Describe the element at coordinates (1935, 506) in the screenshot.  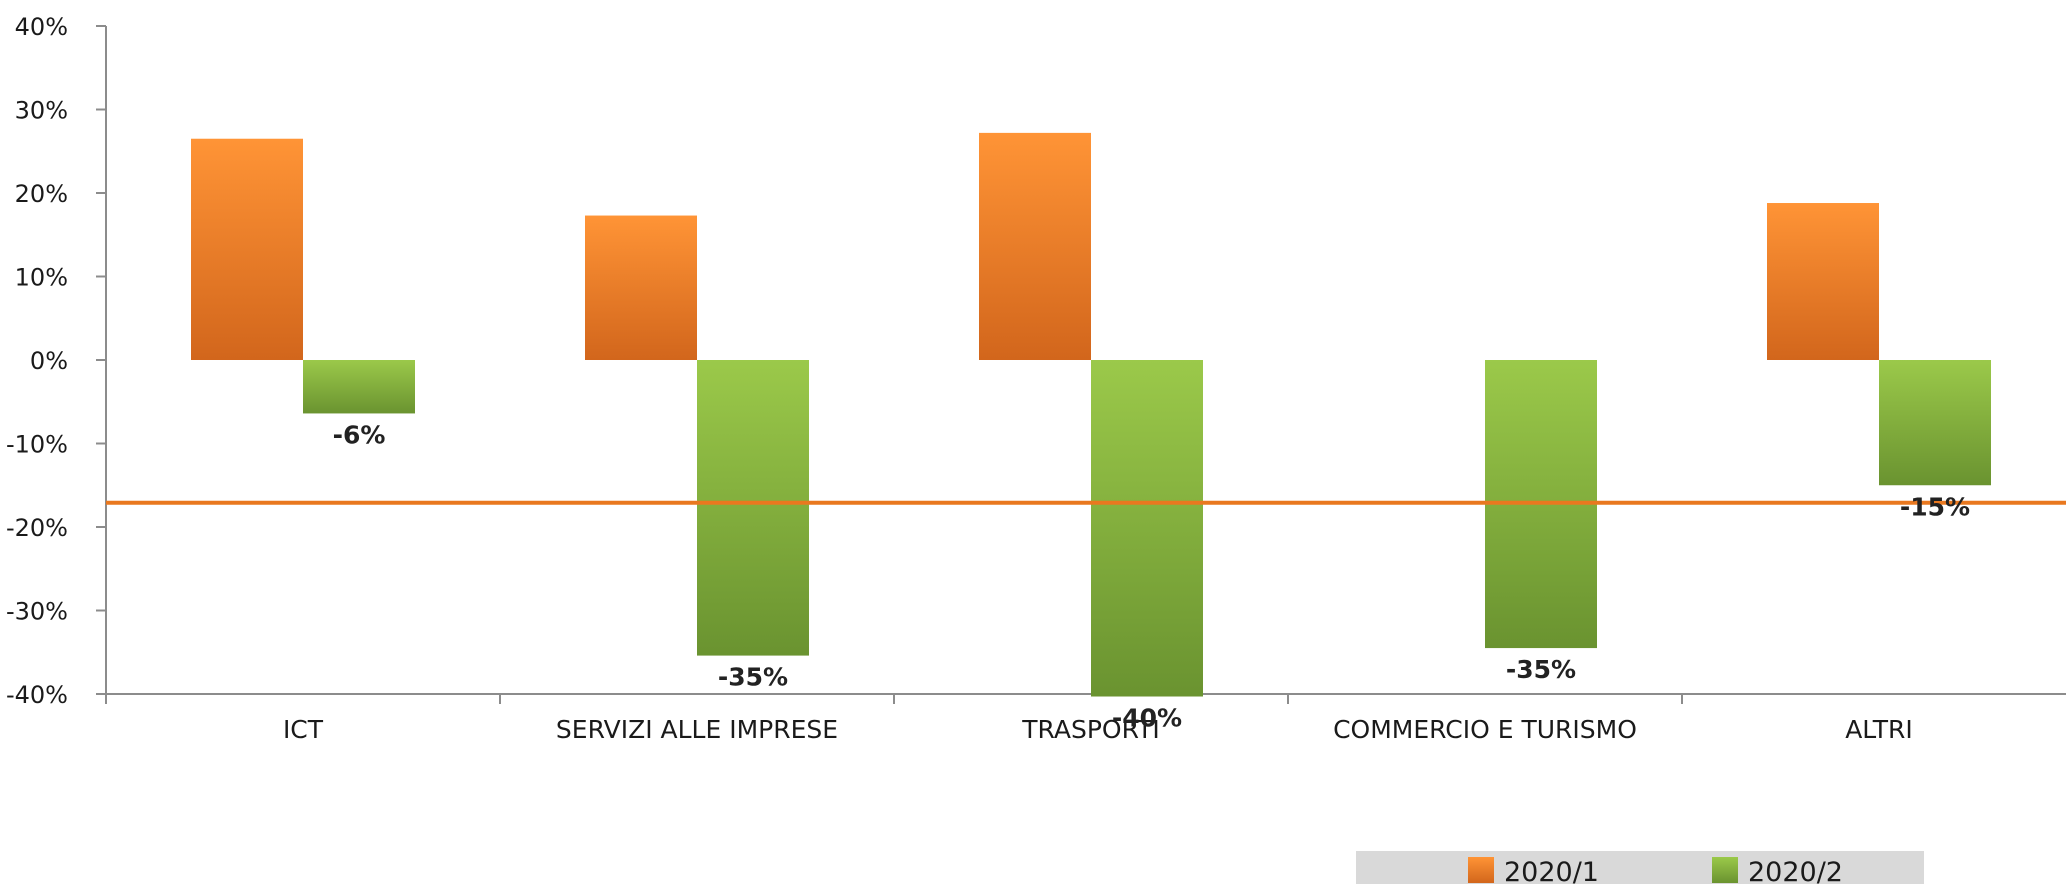
I see `data-label: -15%` at that location.